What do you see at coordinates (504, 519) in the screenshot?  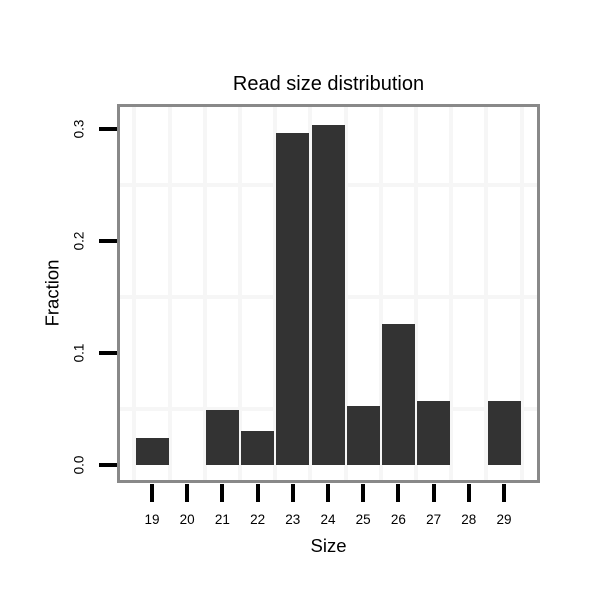 I see `x-tick-label: 29` at bounding box center [504, 519].